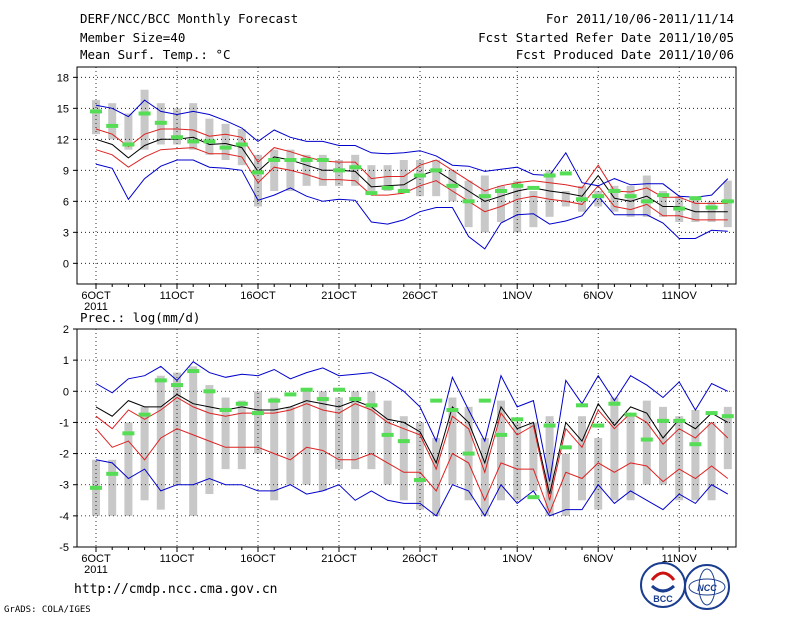 This screenshot has width=800, height=618. Describe the element at coordinates (624, 54) in the screenshot. I see `forecast-produced-date: Fcst Produced Date 2011/10/06` at that location.